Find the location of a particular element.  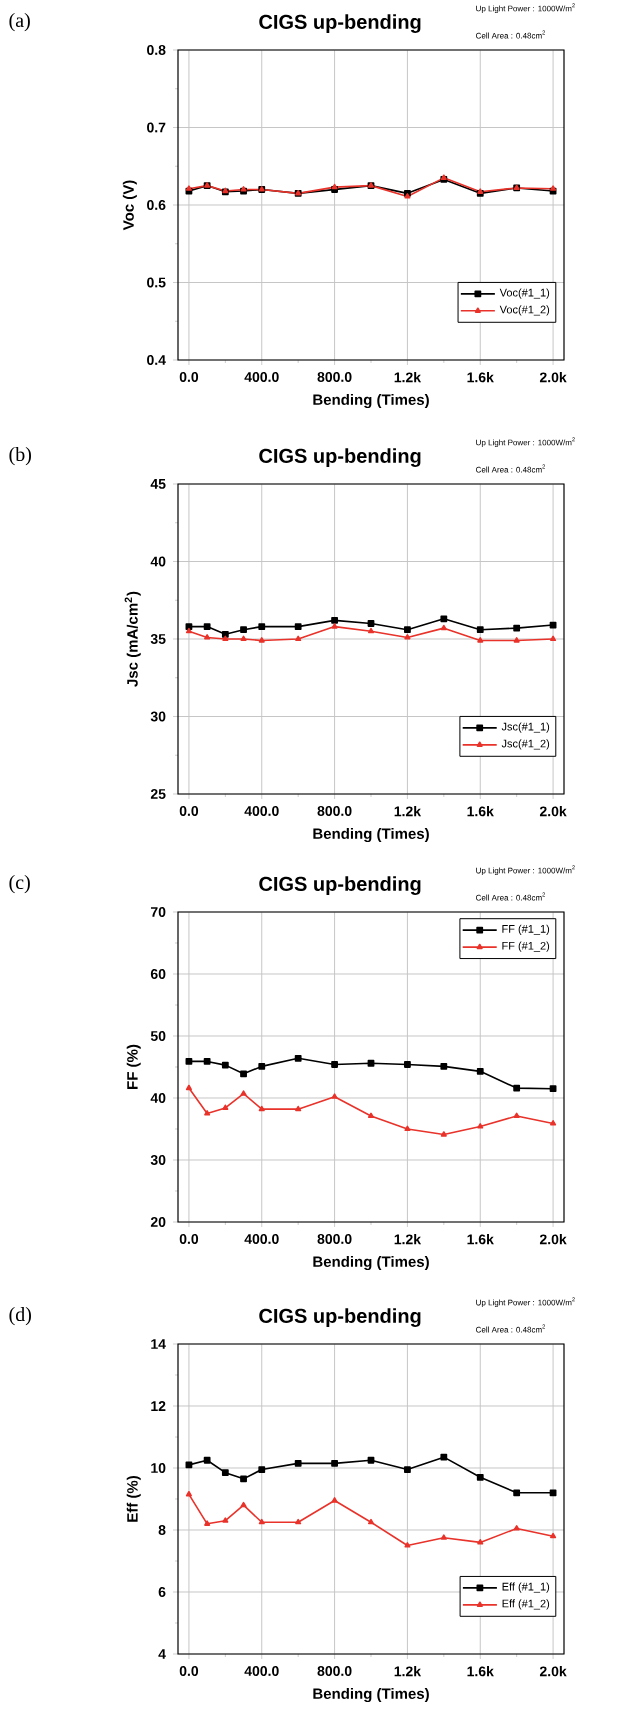

text: (a) is located at coordinates (19, 22).